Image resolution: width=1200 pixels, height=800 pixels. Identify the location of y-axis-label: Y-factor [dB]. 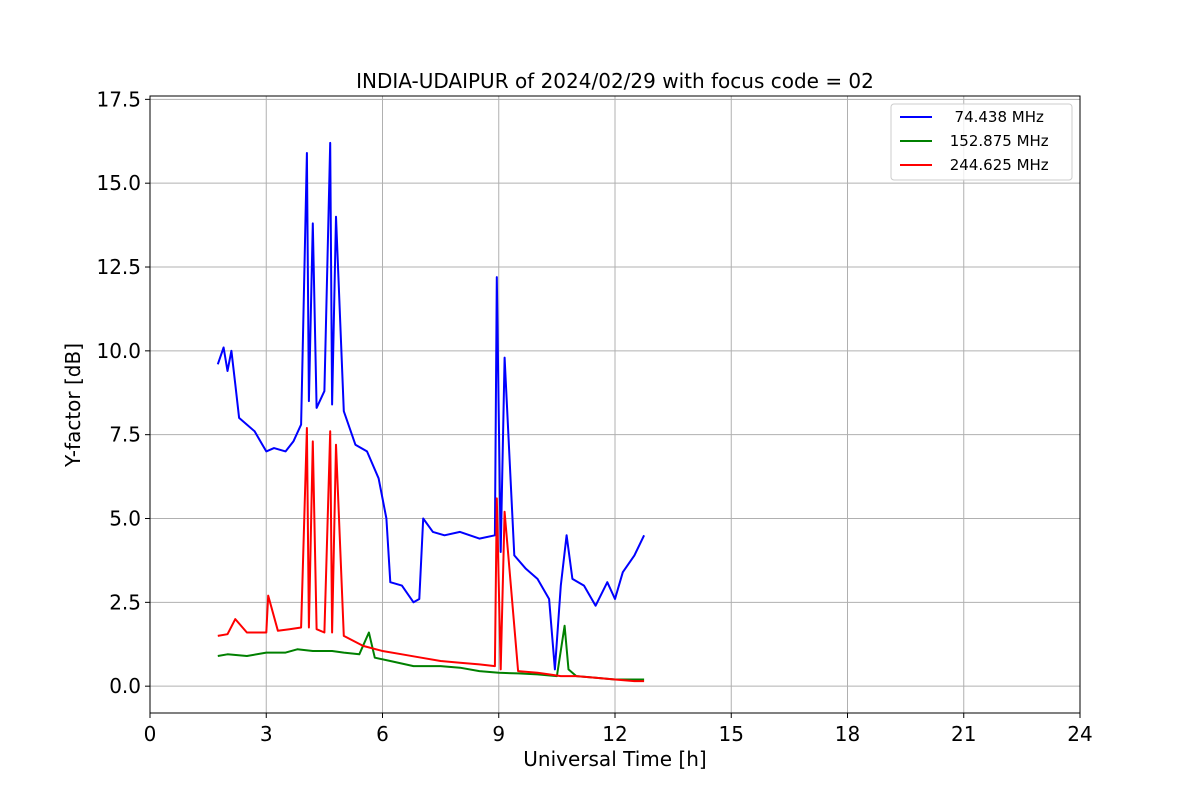
(73, 405).